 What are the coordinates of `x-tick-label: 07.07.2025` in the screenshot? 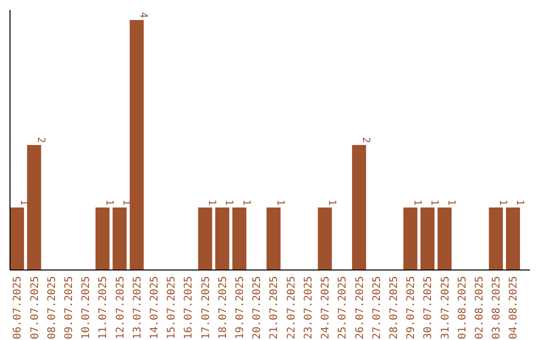 It's located at (34, 308).